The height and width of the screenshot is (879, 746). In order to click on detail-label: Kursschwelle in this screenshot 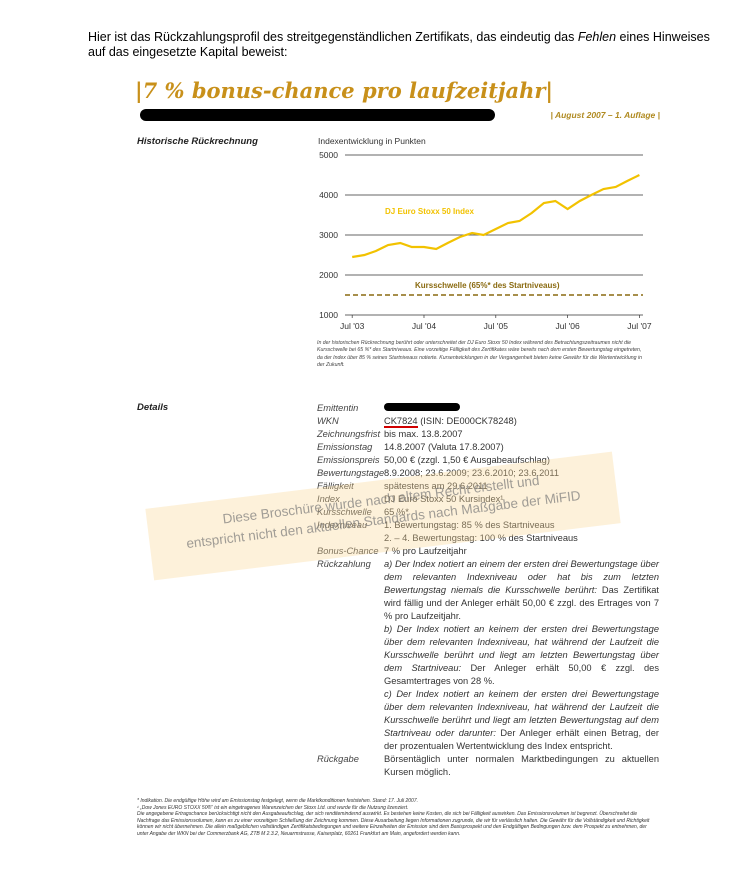, I will do `click(344, 512)`.